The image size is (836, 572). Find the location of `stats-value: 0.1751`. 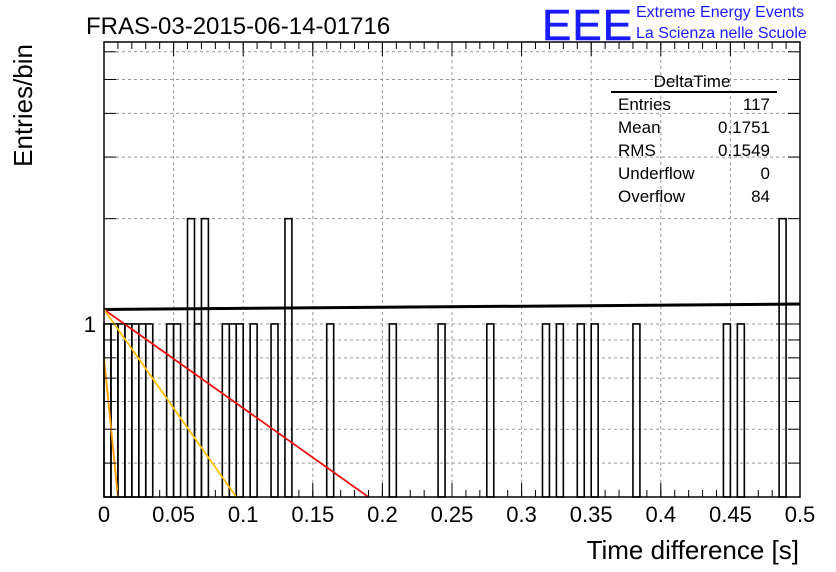

stats-value: 0.1751 is located at coordinates (744, 127).